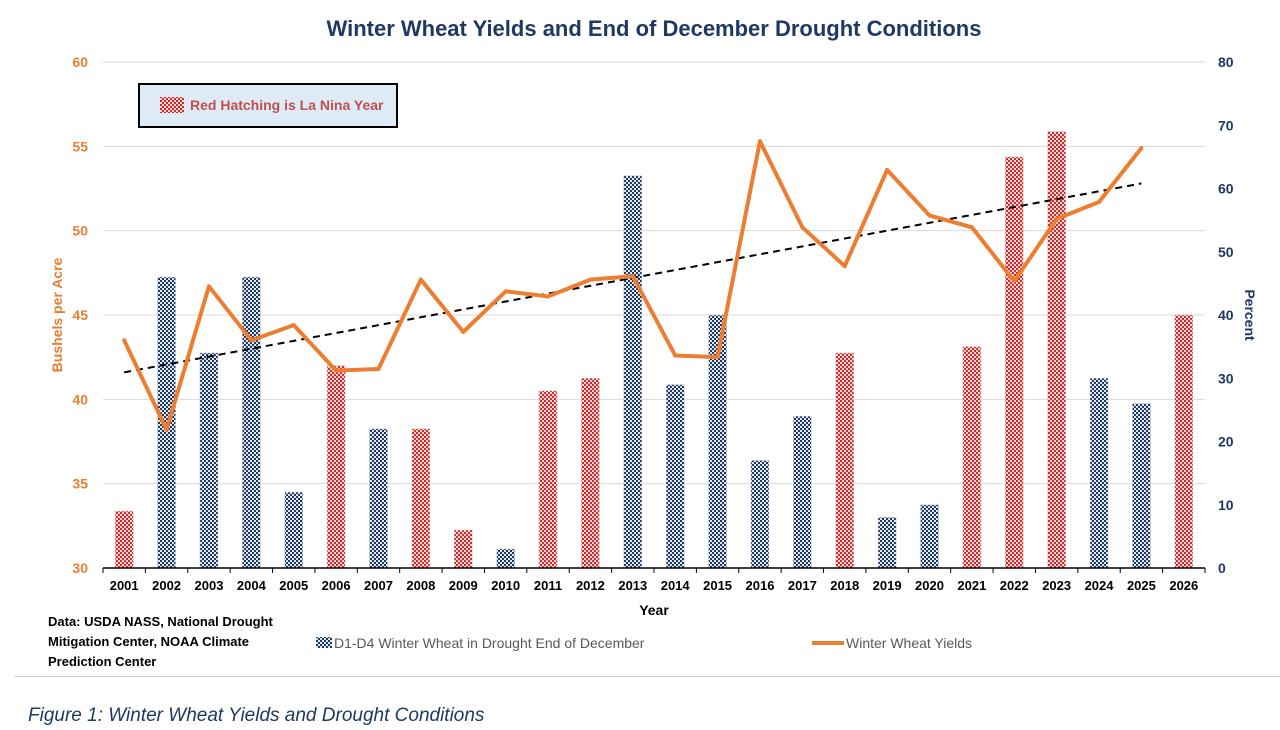 The height and width of the screenshot is (730, 1280). Describe the element at coordinates (420, 585) in the screenshot. I see `x-tick-label: 2008` at that location.